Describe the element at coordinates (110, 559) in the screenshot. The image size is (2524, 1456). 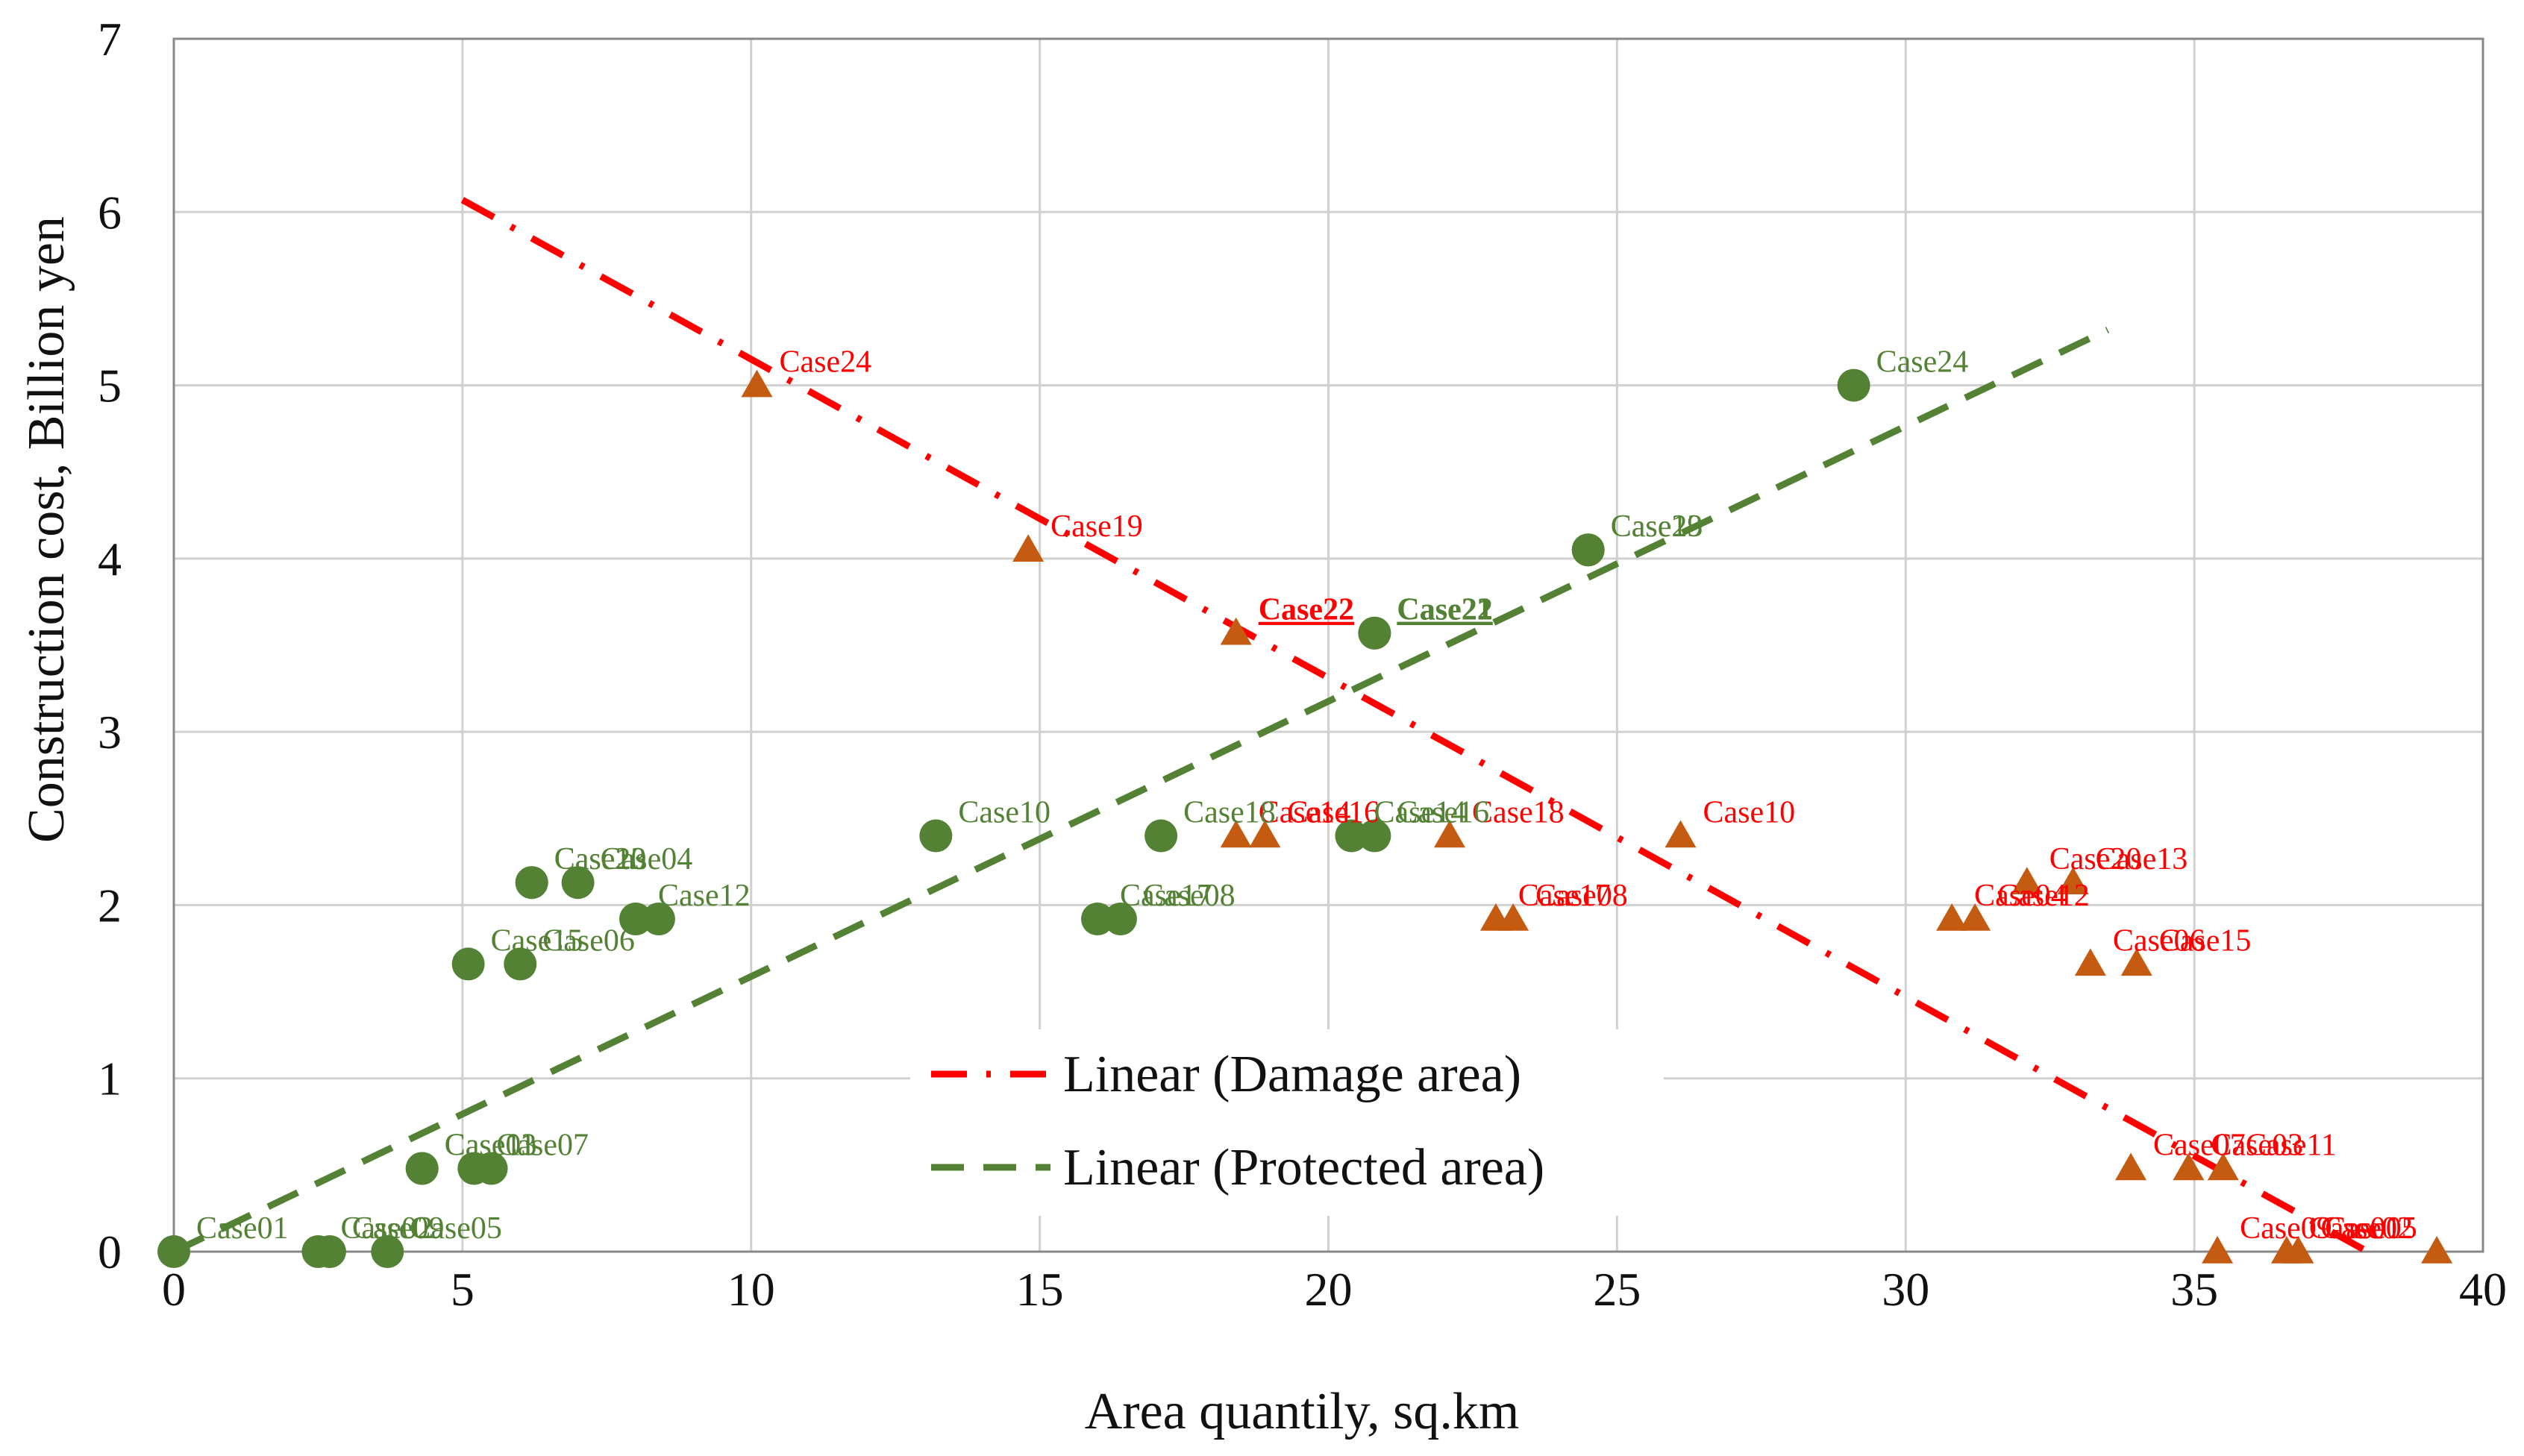
I see `y-tick-label: 4` at that location.